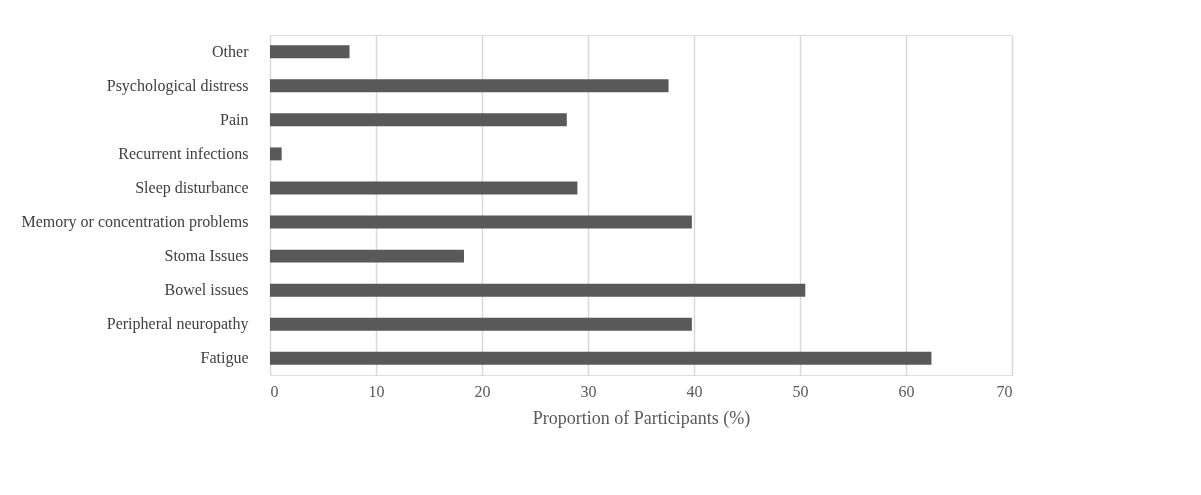 The width and height of the screenshot is (1201, 495). Describe the element at coordinates (183, 153) in the screenshot. I see `y-tick-label: Recurrent infections` at that location.